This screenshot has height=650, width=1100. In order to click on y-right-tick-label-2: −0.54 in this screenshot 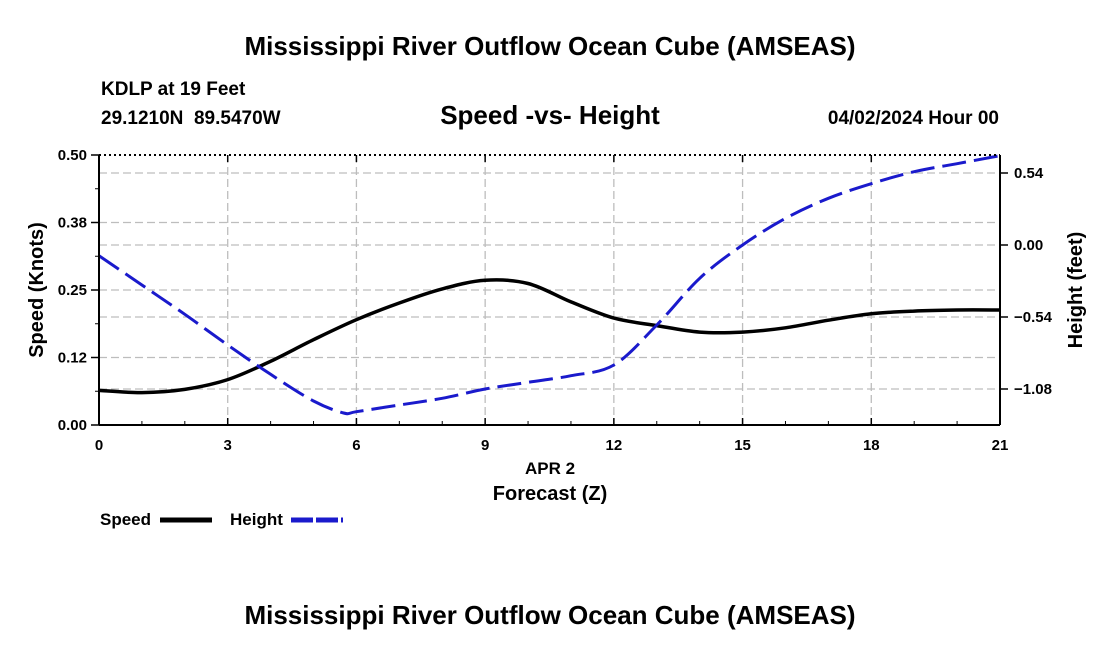, I will do `click(1033, 317)`.